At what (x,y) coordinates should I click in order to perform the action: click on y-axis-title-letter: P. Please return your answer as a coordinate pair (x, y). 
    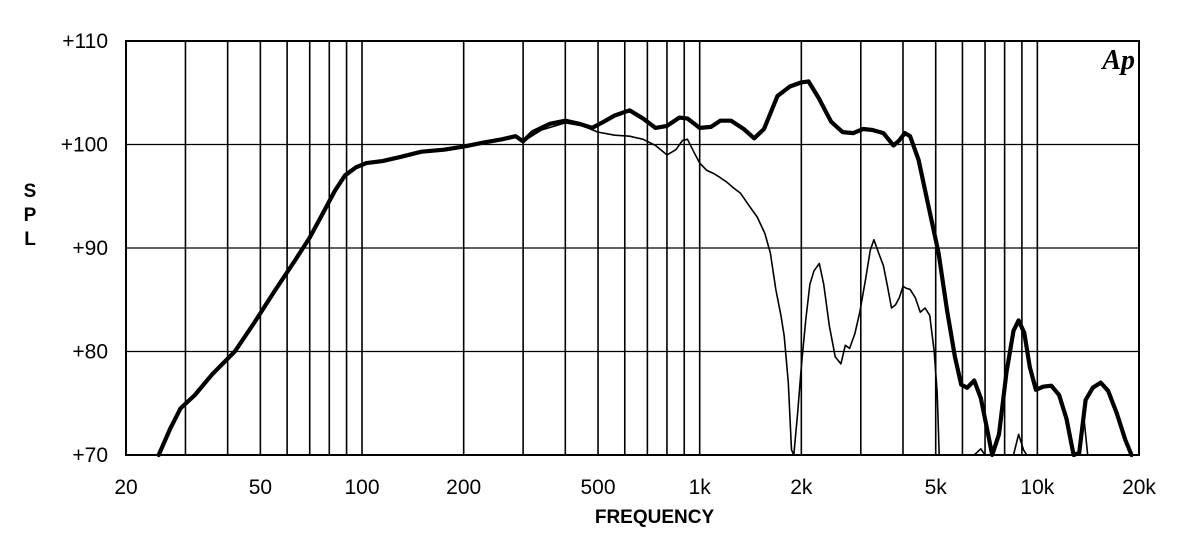
    Looking at the image, I should click on (30, 215).